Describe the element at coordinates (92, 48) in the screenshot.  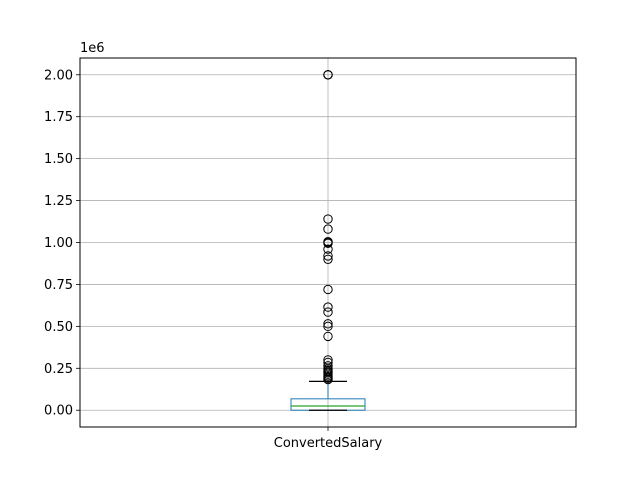
I see `y-axis-scale-label: 1e6` at that location.